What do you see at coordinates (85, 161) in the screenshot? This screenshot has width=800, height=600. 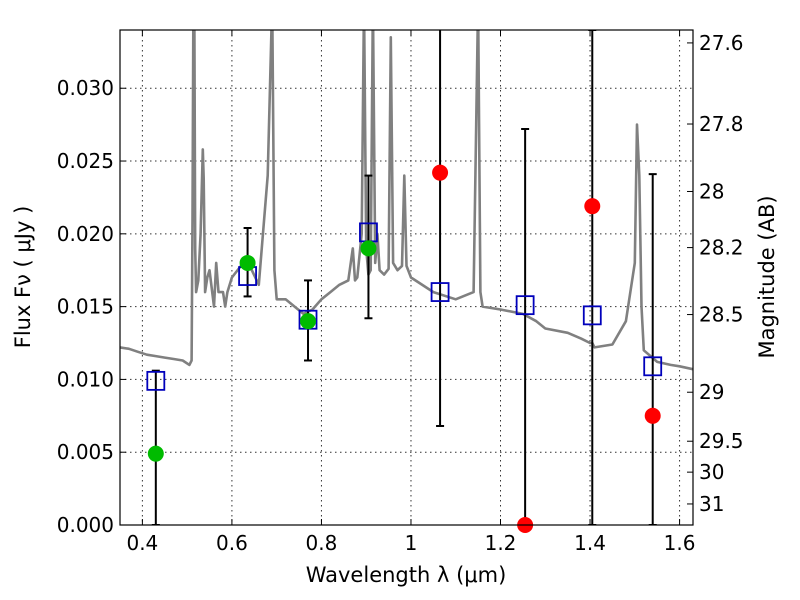 I see `y-tick-label: 0.025` at bounding box center [85, 161].